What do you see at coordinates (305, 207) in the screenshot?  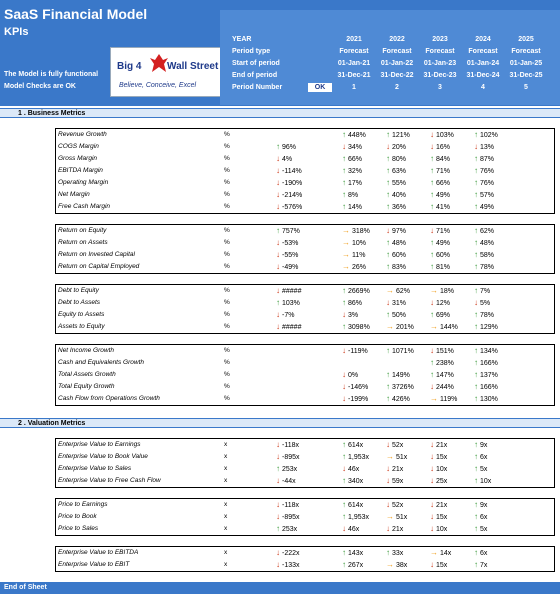 I see `metric-row: Free Cash Margin% ↓ -576% ↑ 14% ↑ 36% ↑ 41% ↑ 49%` at bounding box center [305, 207].